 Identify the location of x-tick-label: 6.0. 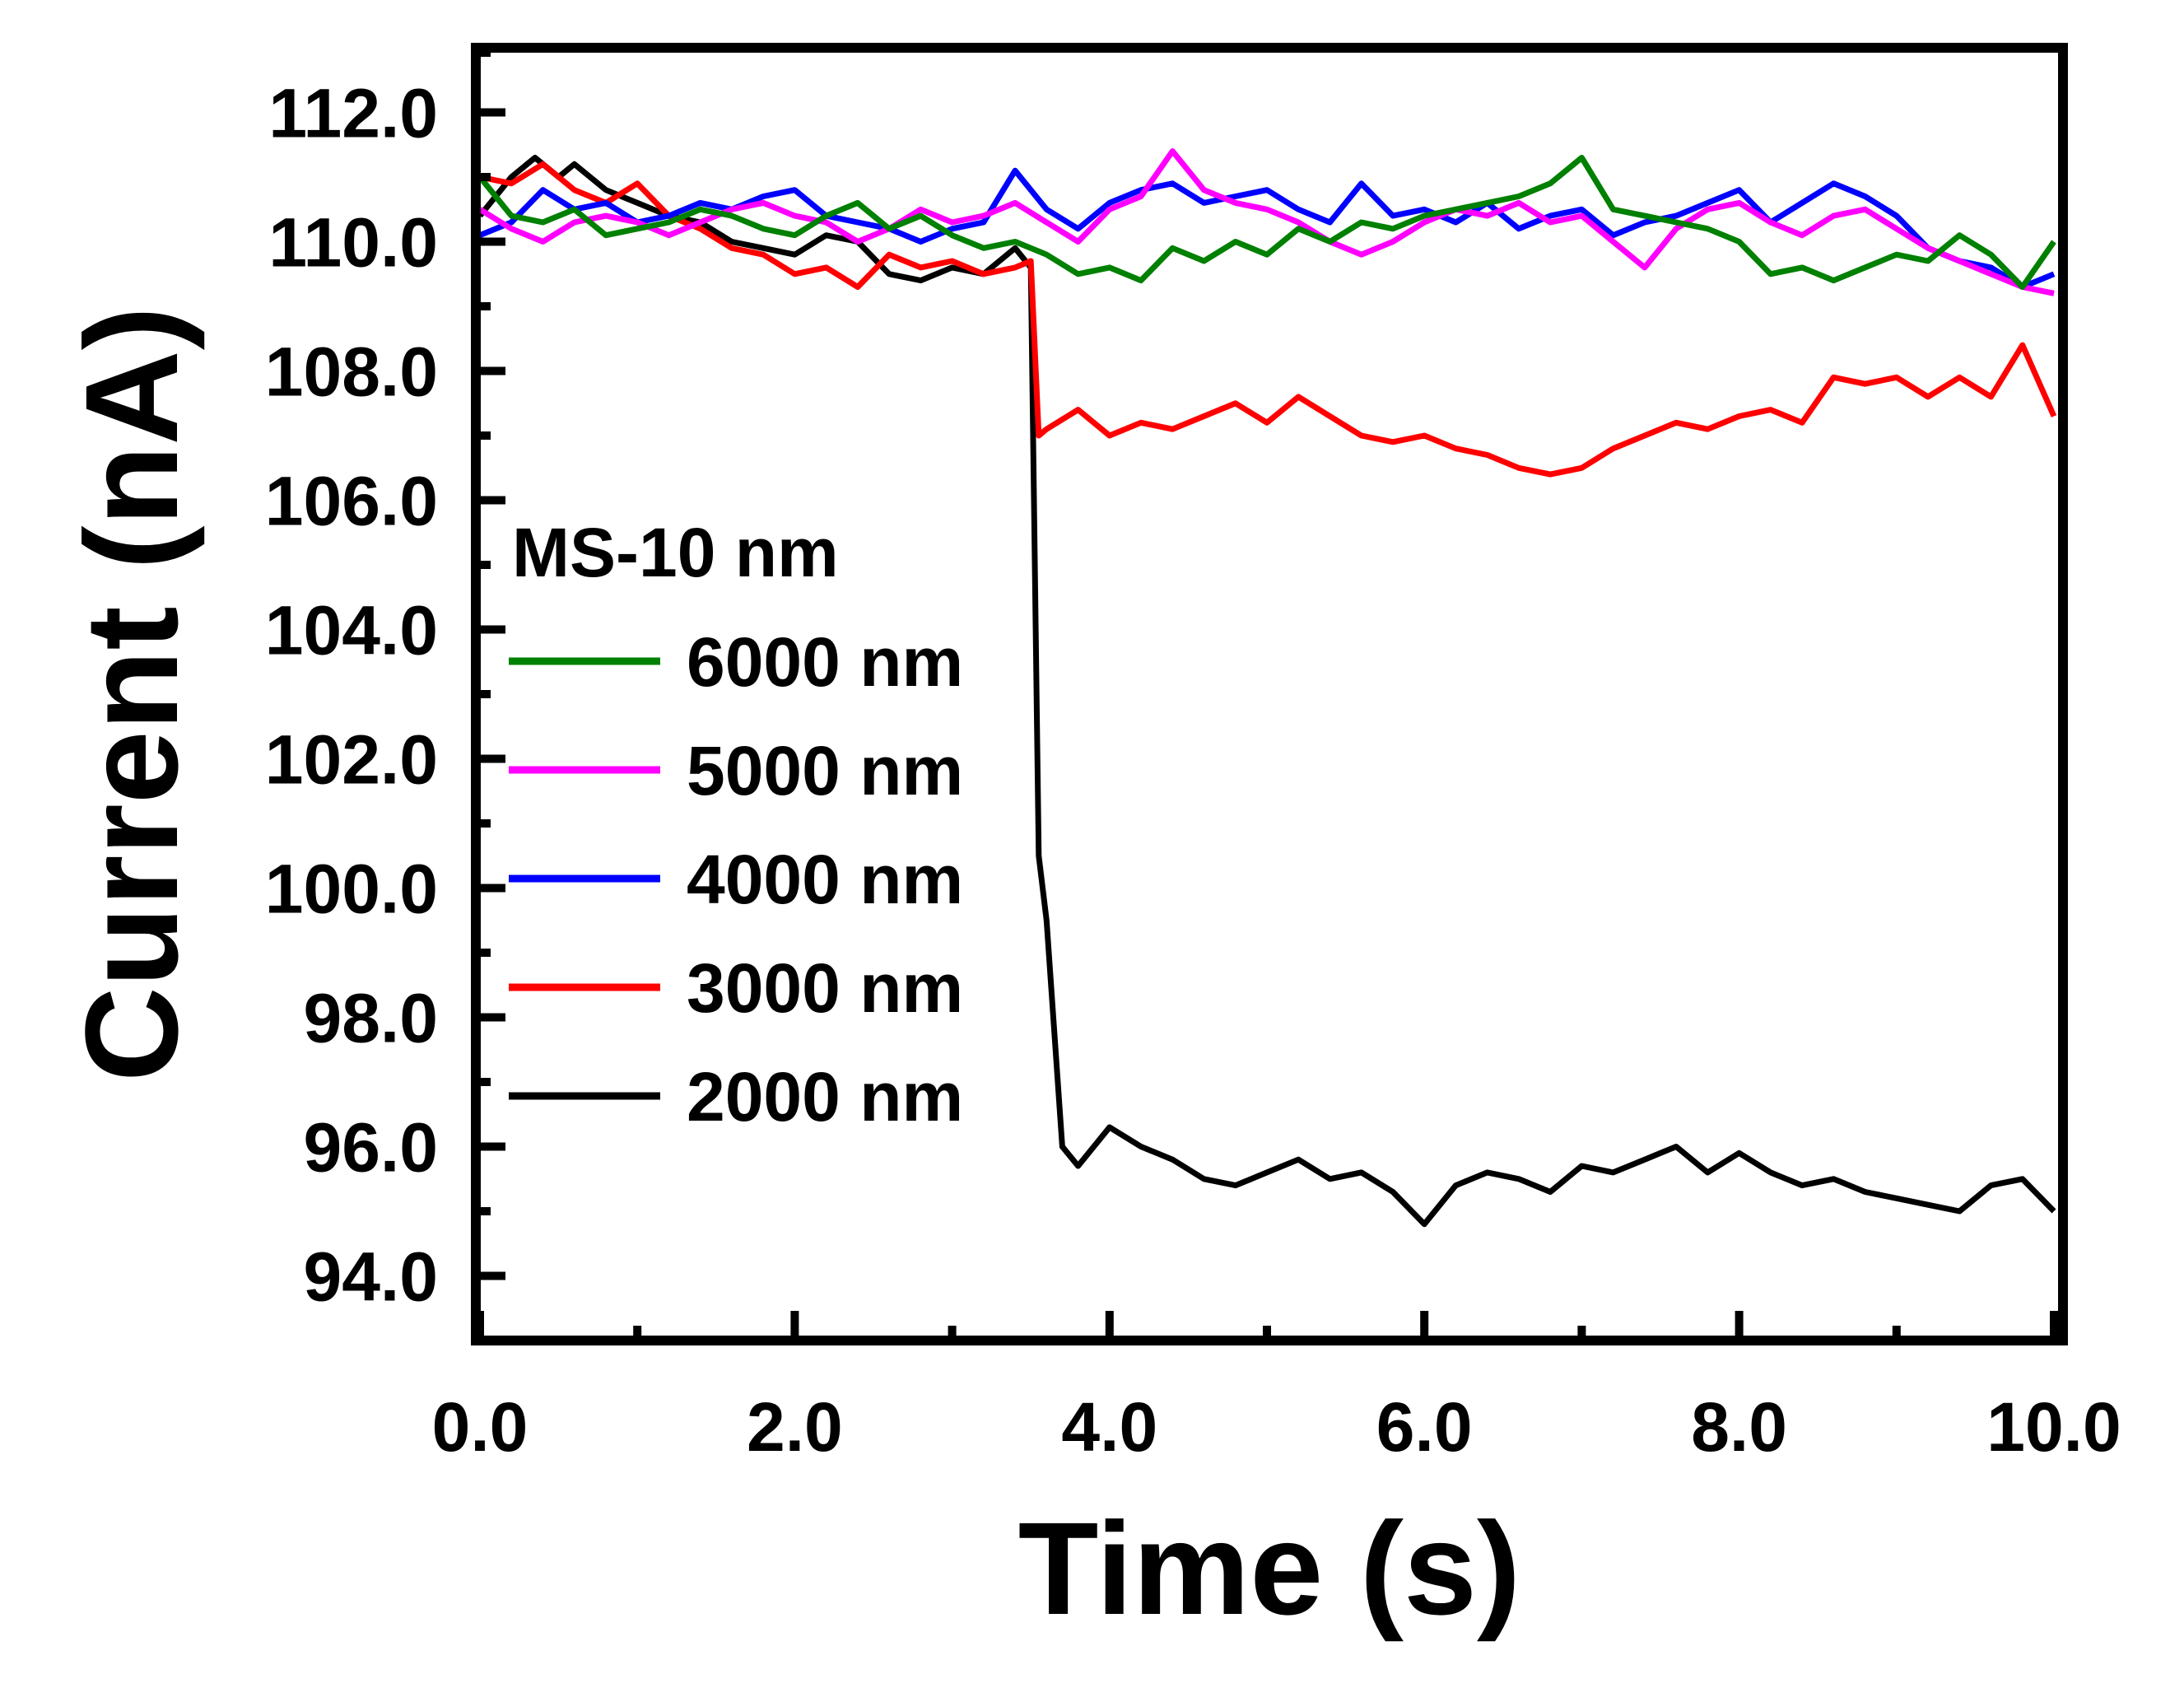
(1424, 1427).